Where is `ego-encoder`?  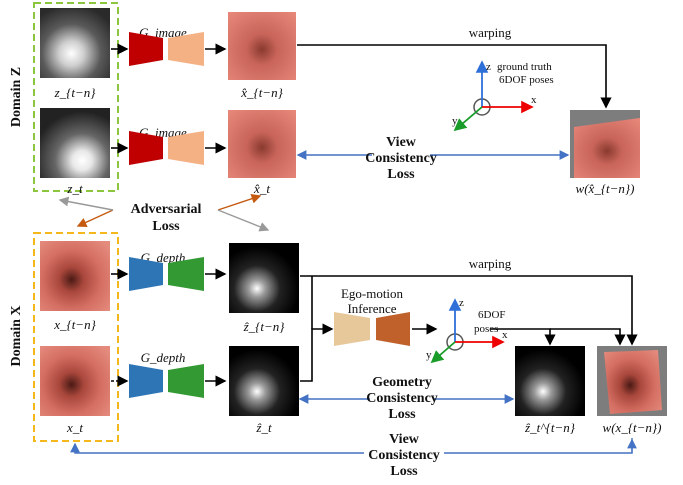 ego-encoder is located at coordinates (352, 329).